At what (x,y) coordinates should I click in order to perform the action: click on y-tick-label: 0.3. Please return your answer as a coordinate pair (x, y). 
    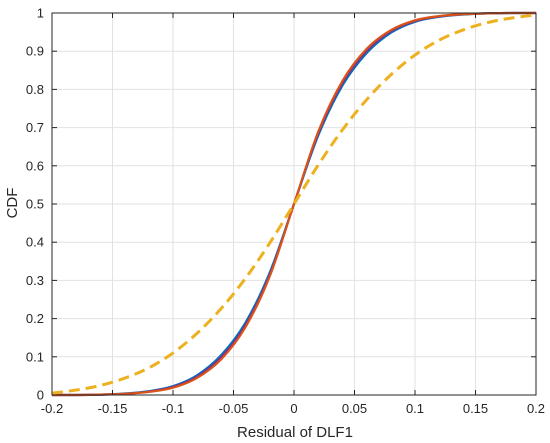
    Looking at the image, I should click on (35, 280).